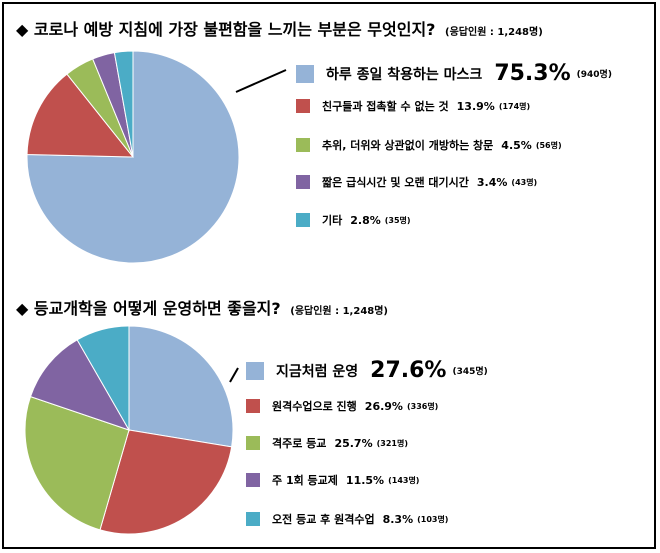 The image size is (660, 553). Describe the element at coordinates (516, 145) in the screenshot. I see `legend-percent: 4.5%` at that location.